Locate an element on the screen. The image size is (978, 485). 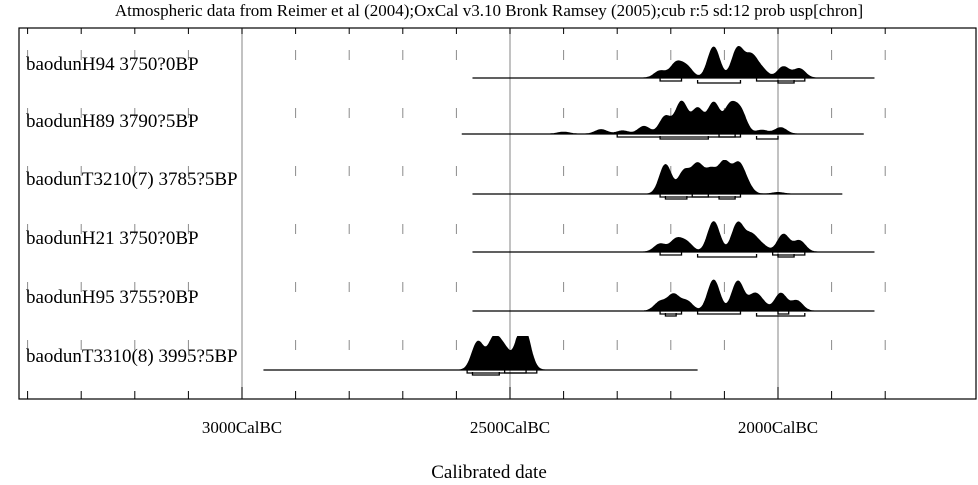
series-row: baodunH95 3755?0BP is located at coordinates (450, 298).